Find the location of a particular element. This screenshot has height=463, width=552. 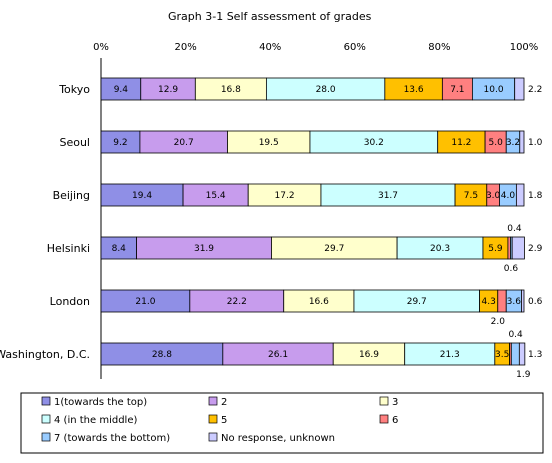

x-tick-label: 60% is located at coordinates (355, 47).